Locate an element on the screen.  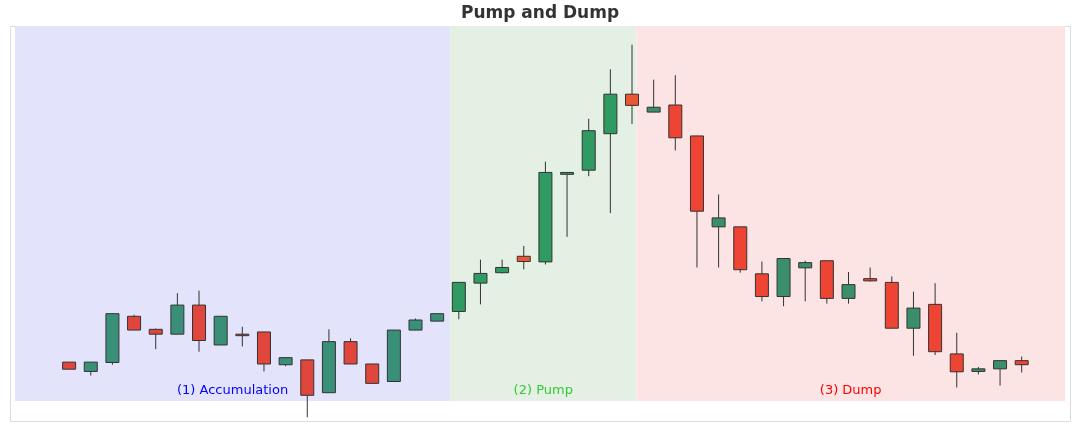
annotation: (3) Dump is located at coordinates (850, 389).